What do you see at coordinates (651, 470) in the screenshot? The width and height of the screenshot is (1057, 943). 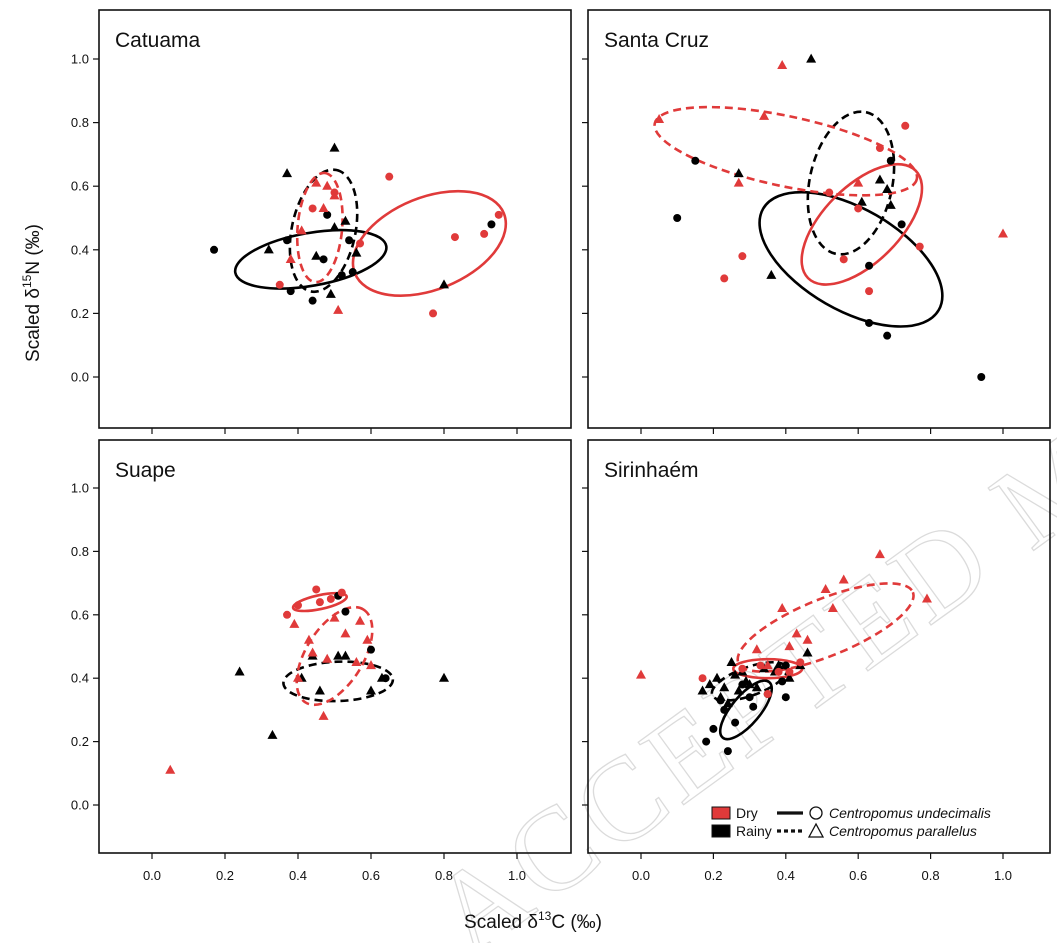 I see `panel-title: Sirinhaém` at bounding box center [651, 470].